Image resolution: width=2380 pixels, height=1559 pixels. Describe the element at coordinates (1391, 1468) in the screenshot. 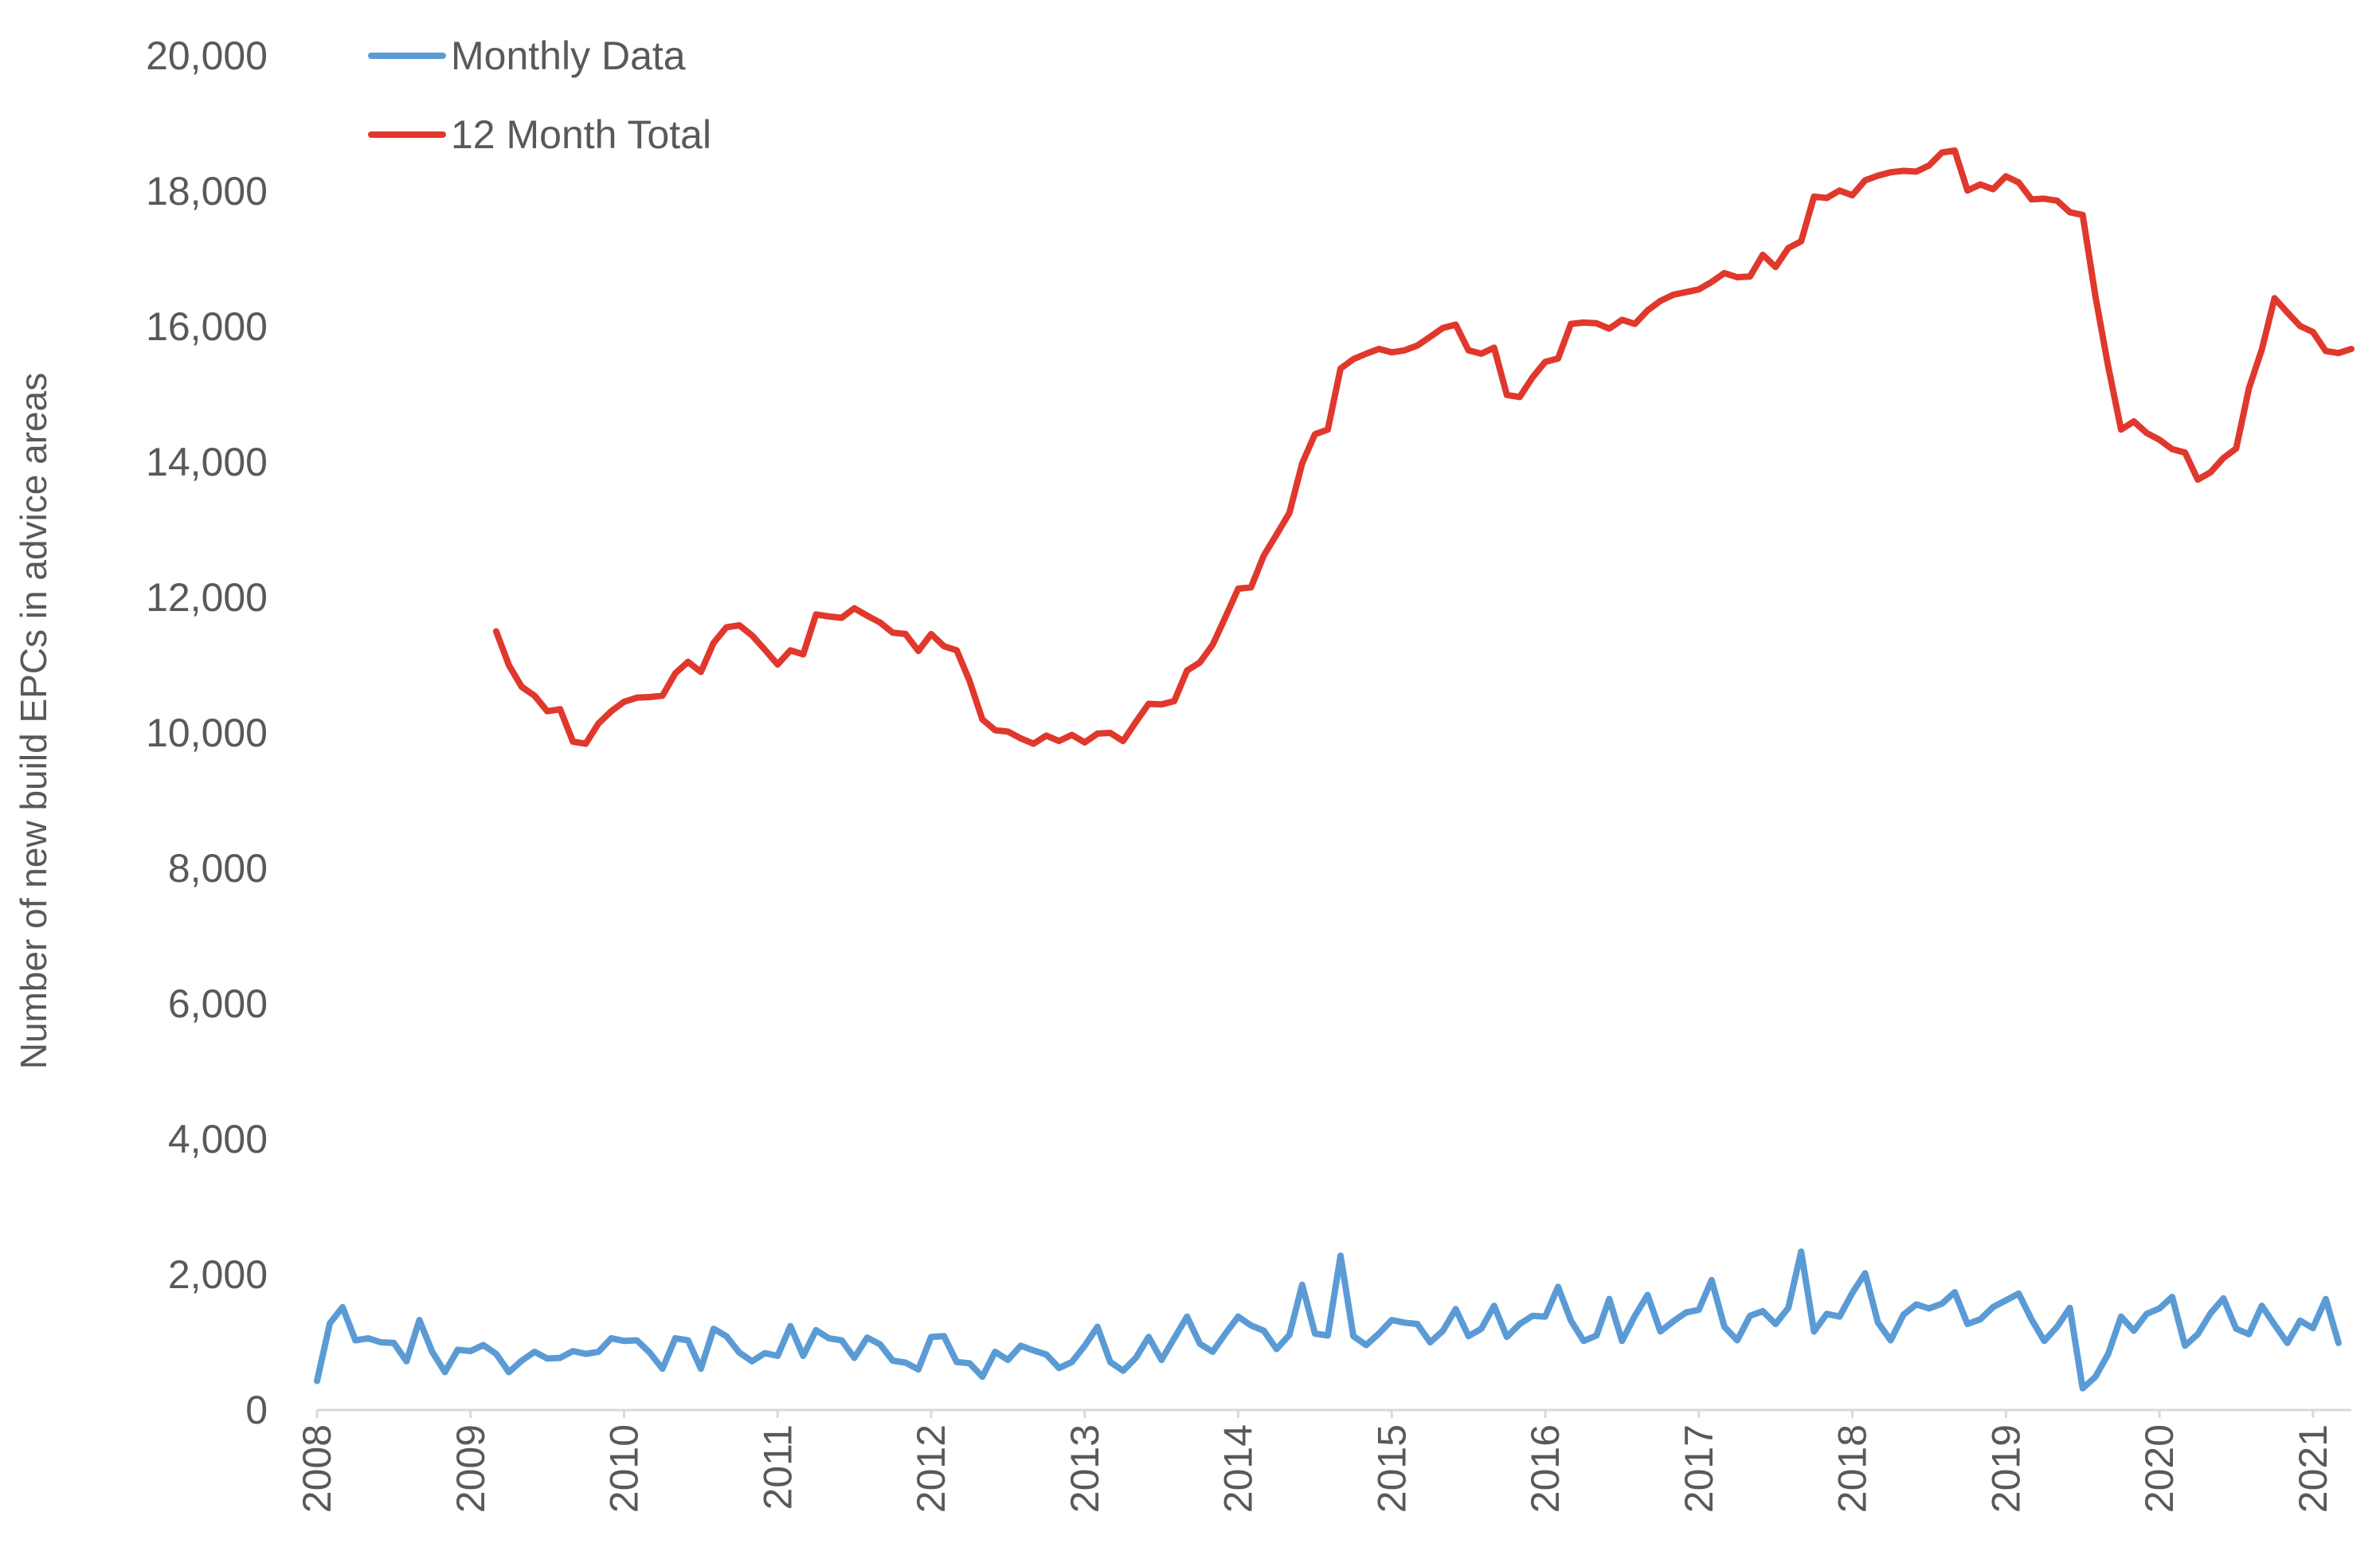

I see `x-tick-label: 2015` at that location.